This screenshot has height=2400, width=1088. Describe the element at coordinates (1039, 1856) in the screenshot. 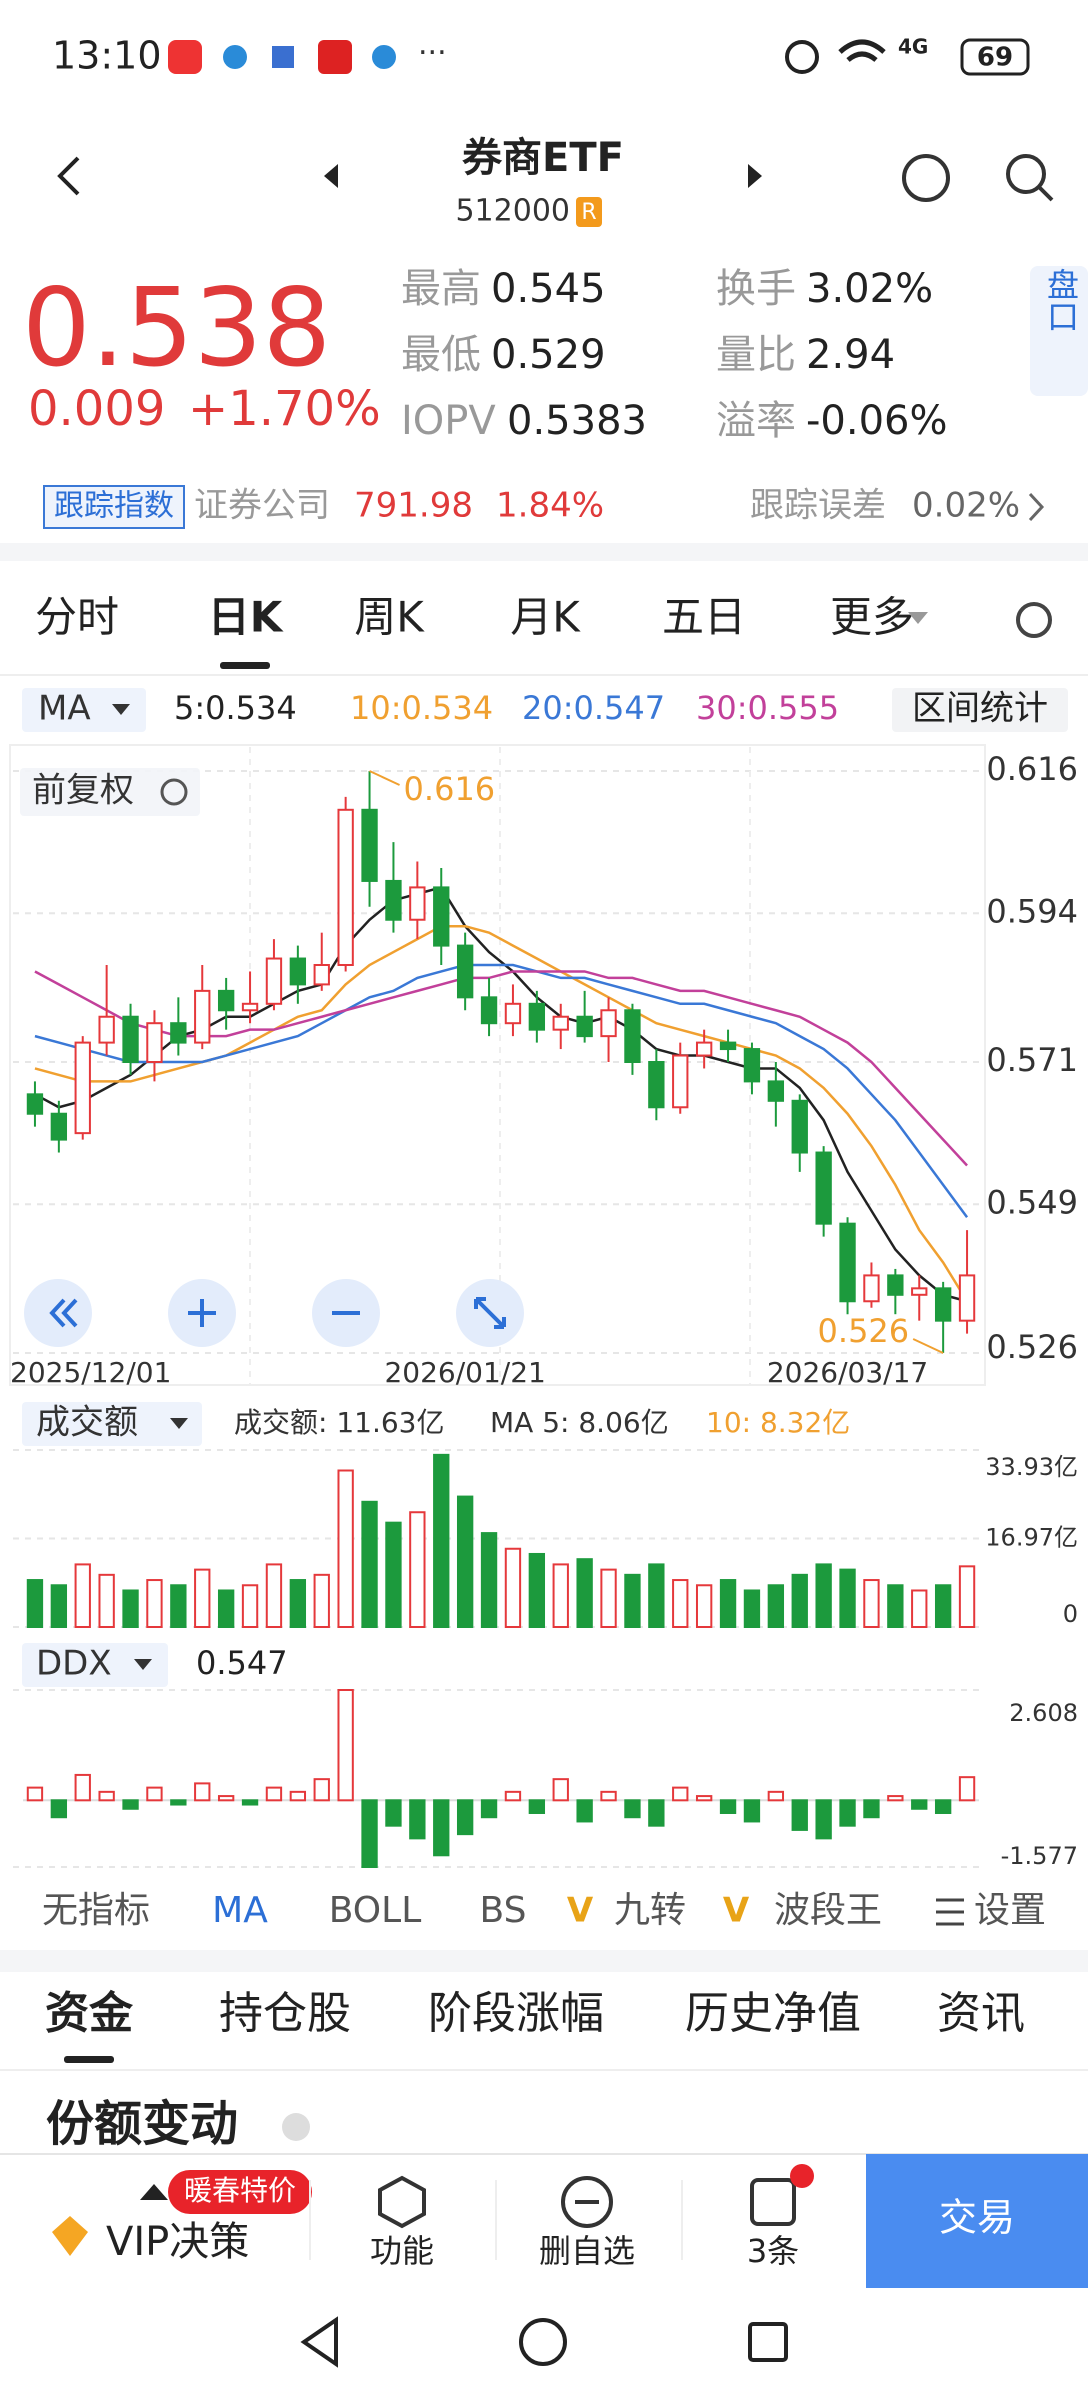

I see `y-tick-label: -1.577` at that location.